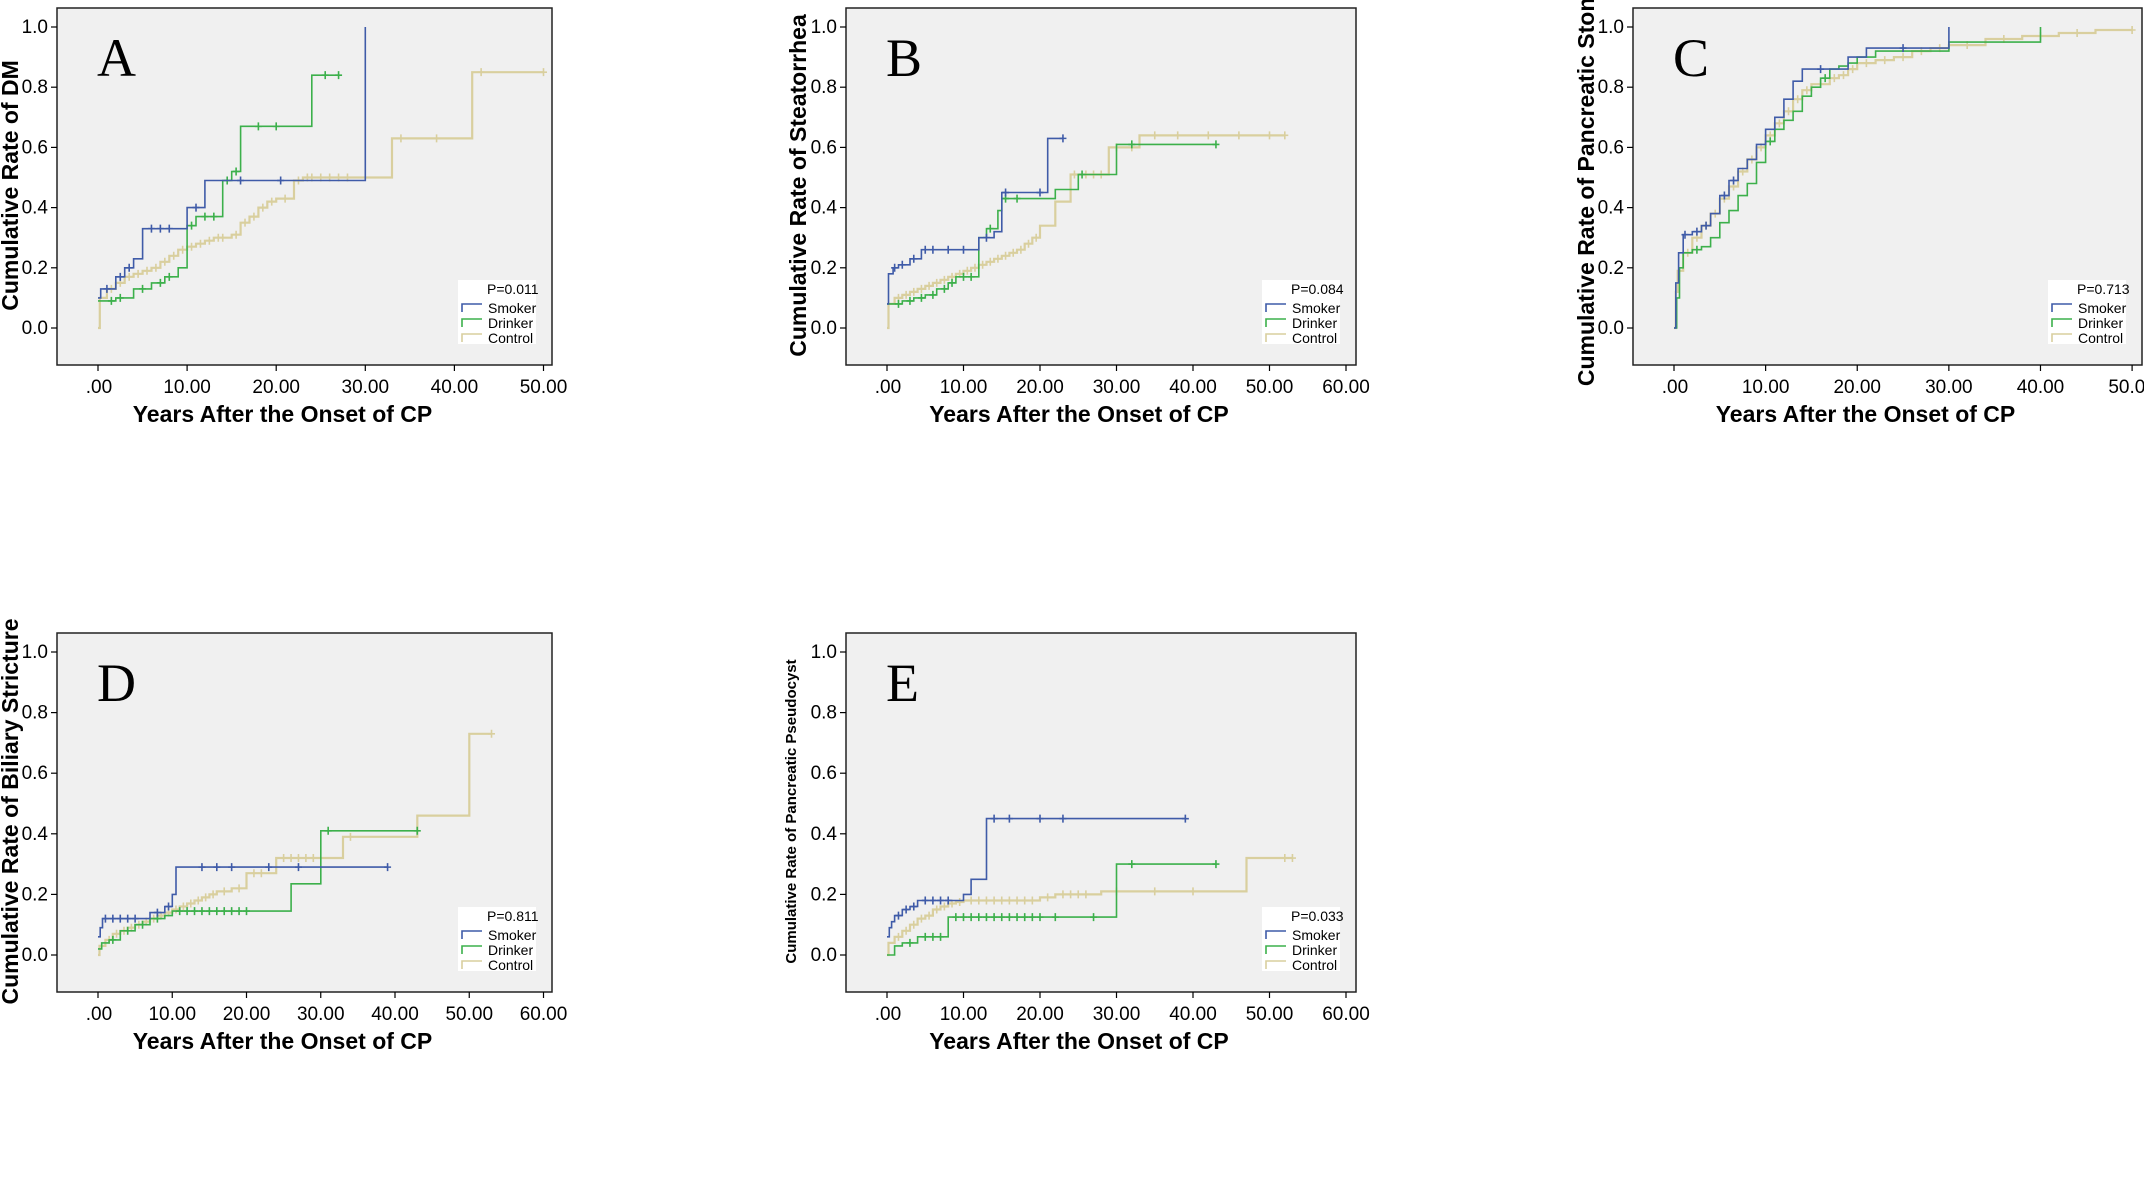  Describe the element at coordinates (963, 276) in the screenshot. I see `panel-b-series-drinker-censor-mark` at that location.